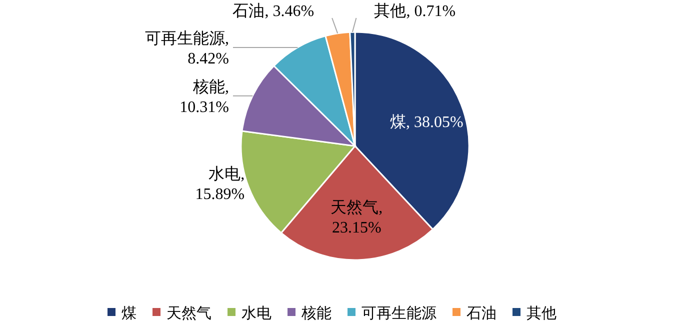 This screenshot has height=330, width=680. I want to click on legend-label: 石油, so click(481, 313).